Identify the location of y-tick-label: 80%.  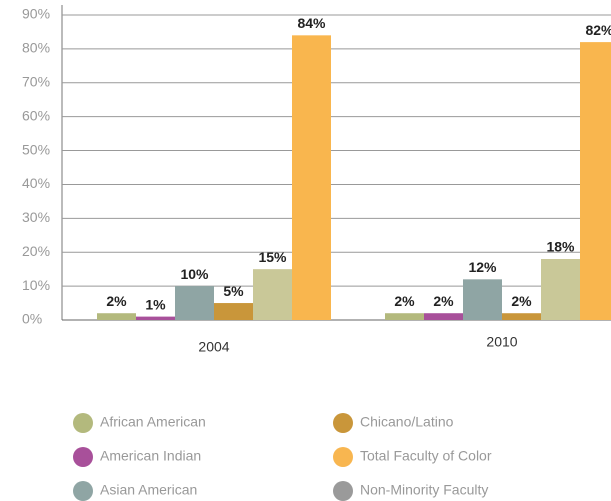
(36, 48).